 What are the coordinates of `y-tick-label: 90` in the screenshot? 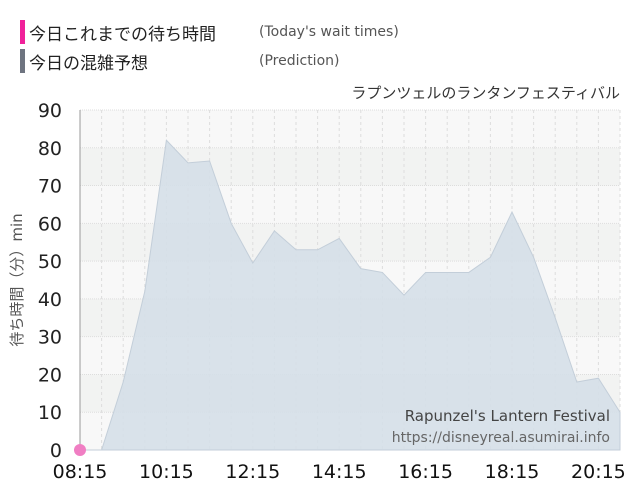 It's located at (50, 111).